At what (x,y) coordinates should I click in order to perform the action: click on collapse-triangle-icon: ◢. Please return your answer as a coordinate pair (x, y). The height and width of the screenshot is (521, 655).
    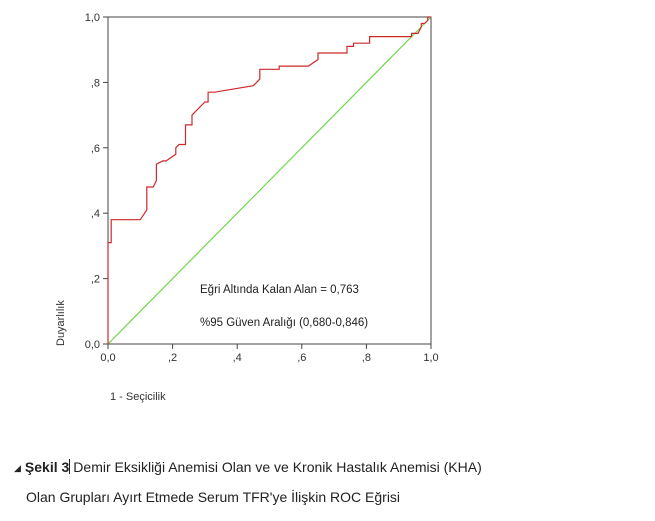
    Looking at the image, I should click on (17, 468).